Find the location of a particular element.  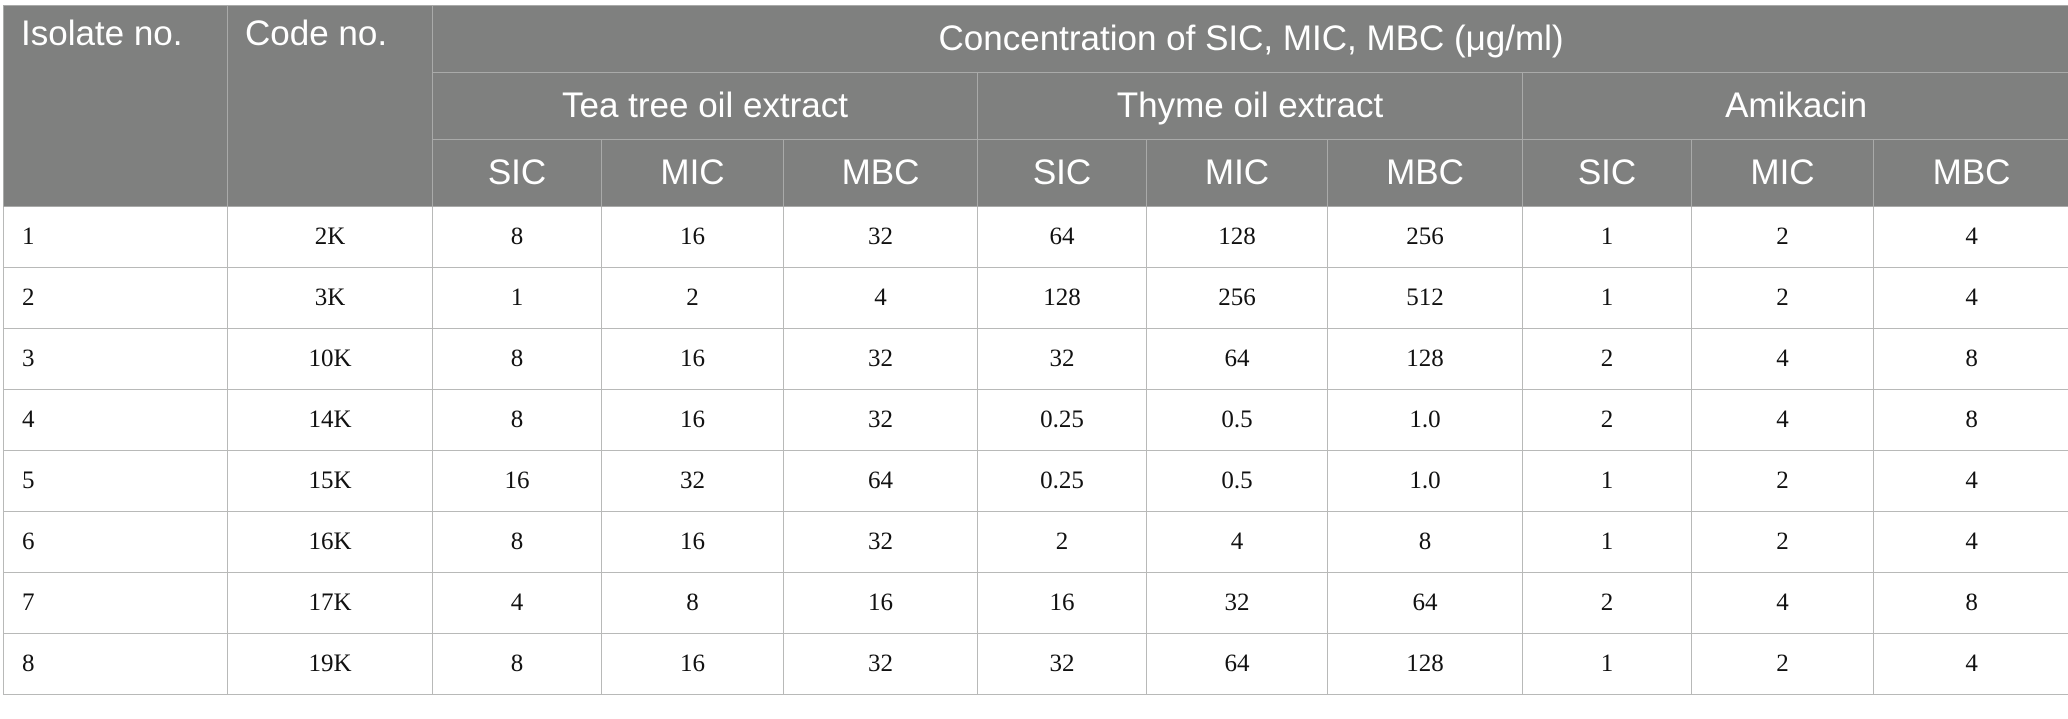

code-cell: 14K is located at coordinates (330, 420).